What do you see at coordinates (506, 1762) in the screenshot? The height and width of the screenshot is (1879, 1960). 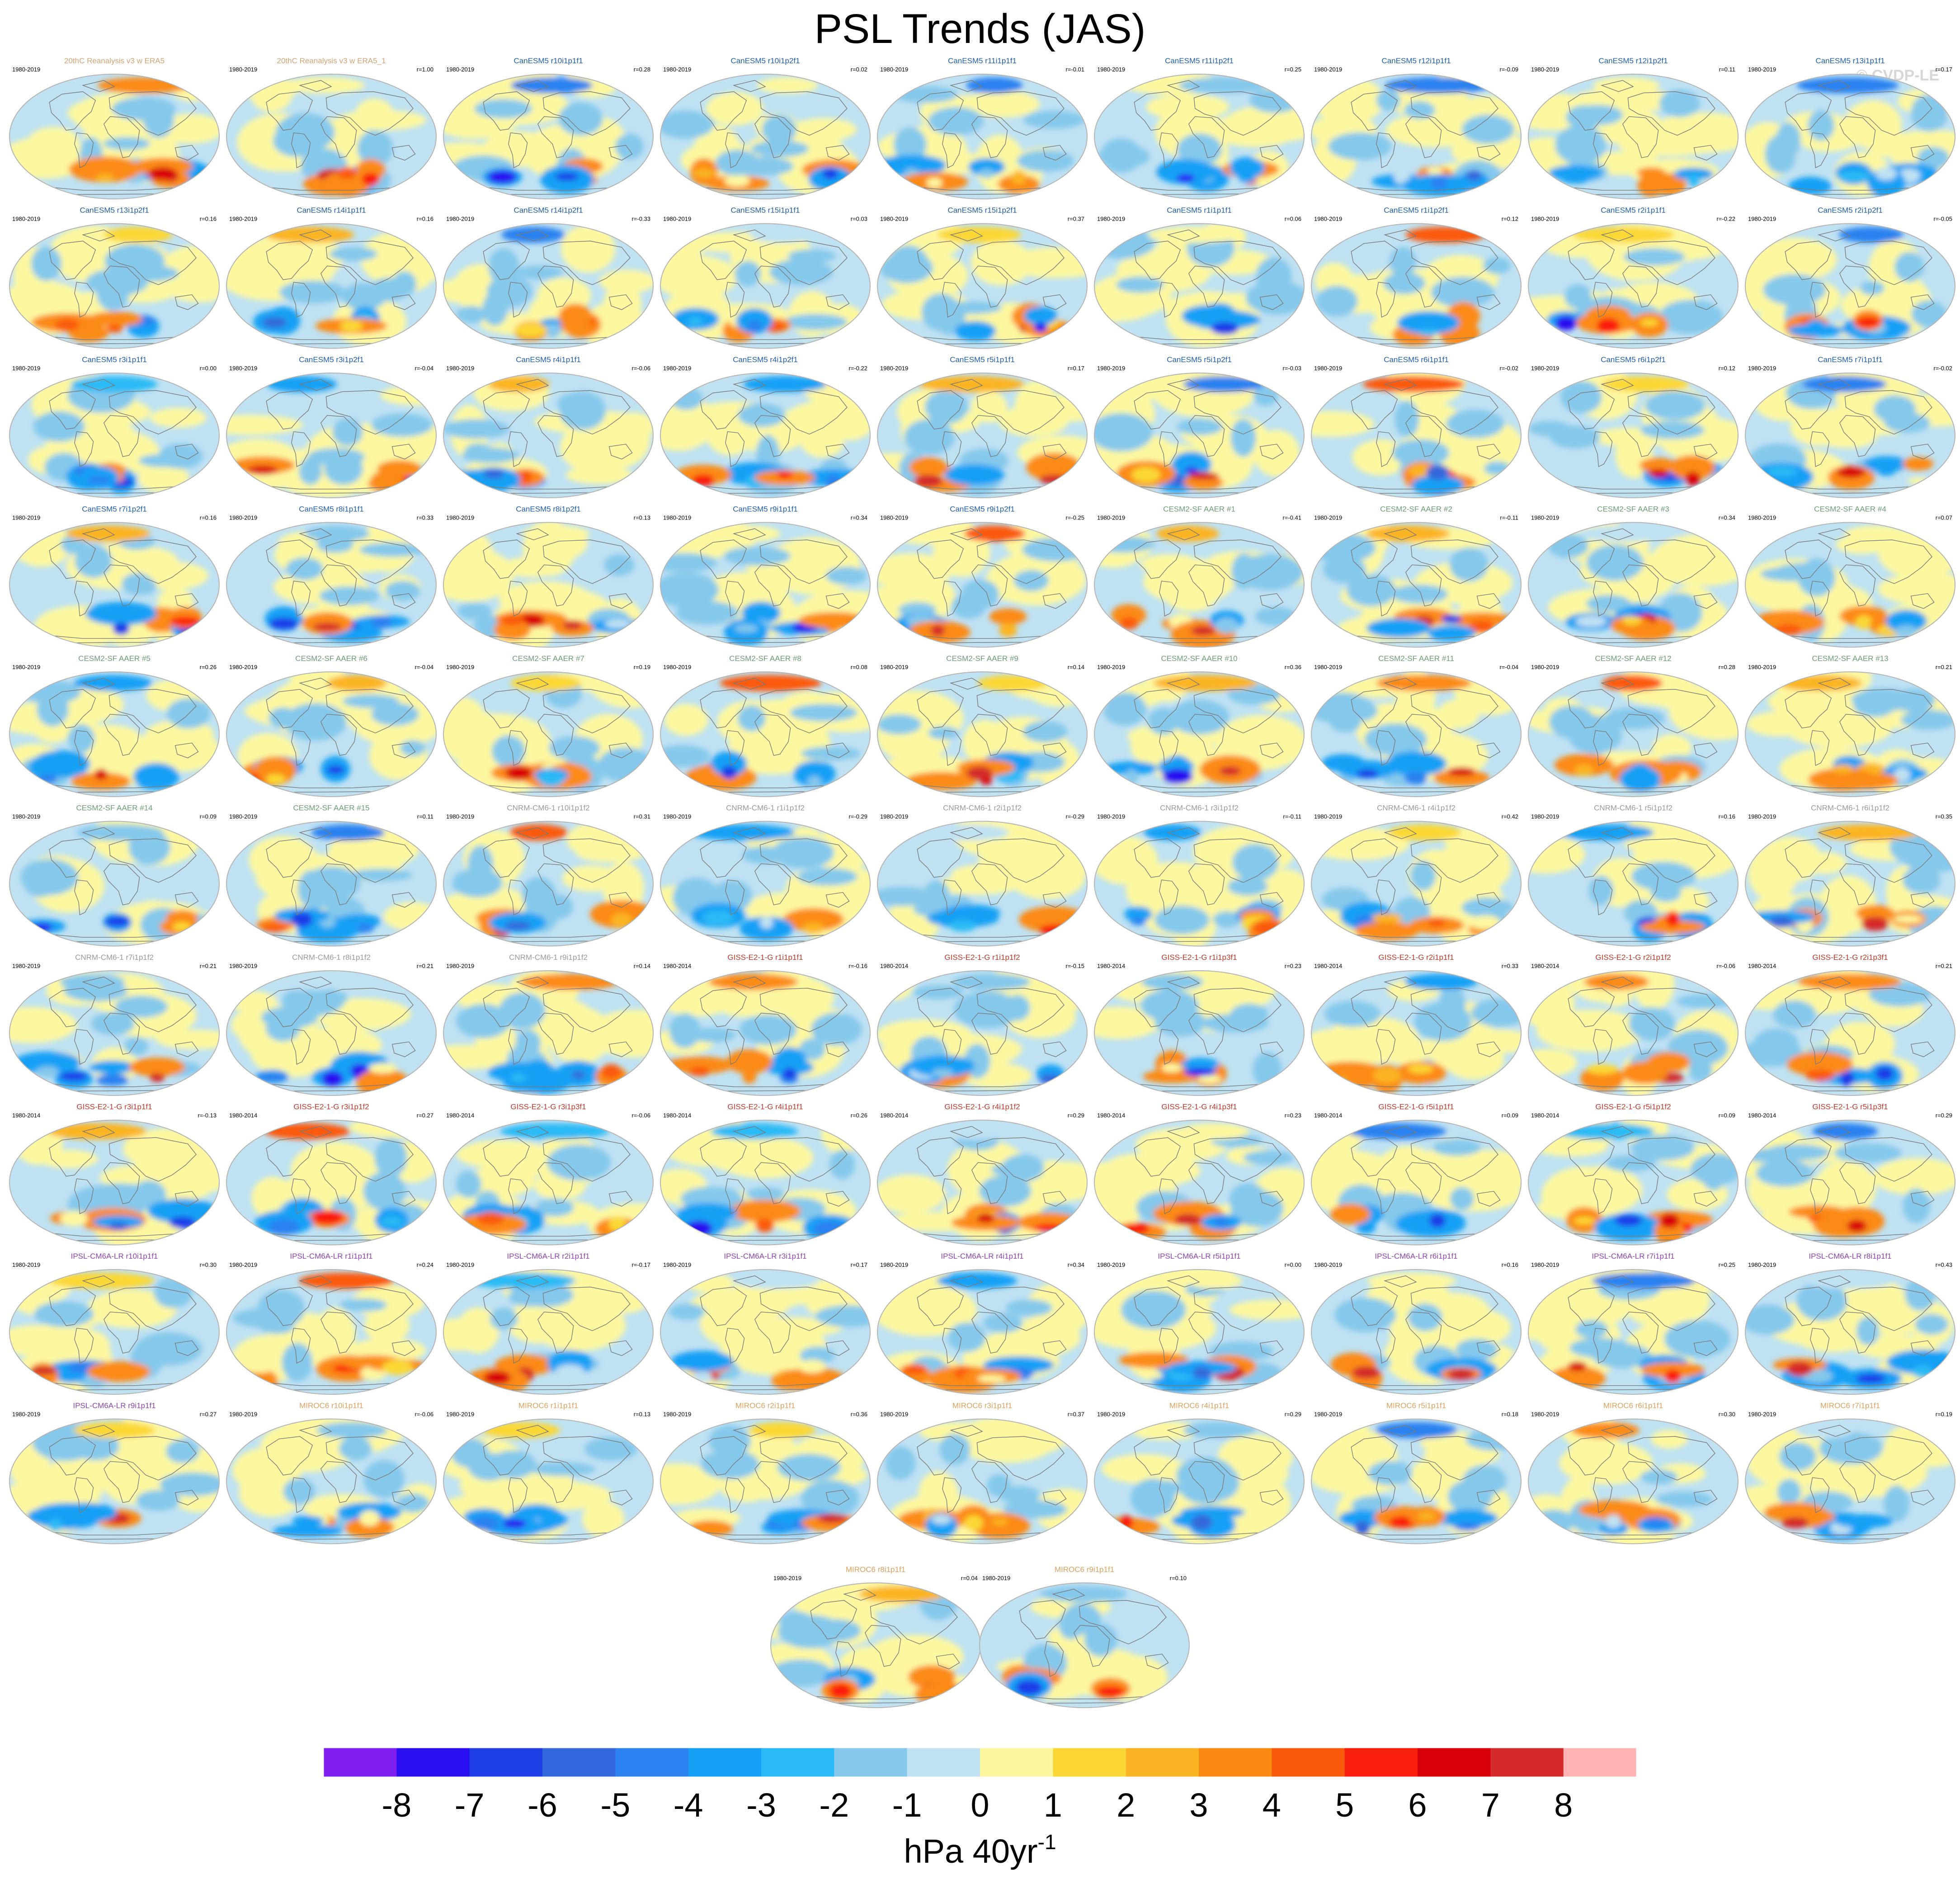 I see `colorbar-swatch` at bounding box center [506, 1762].